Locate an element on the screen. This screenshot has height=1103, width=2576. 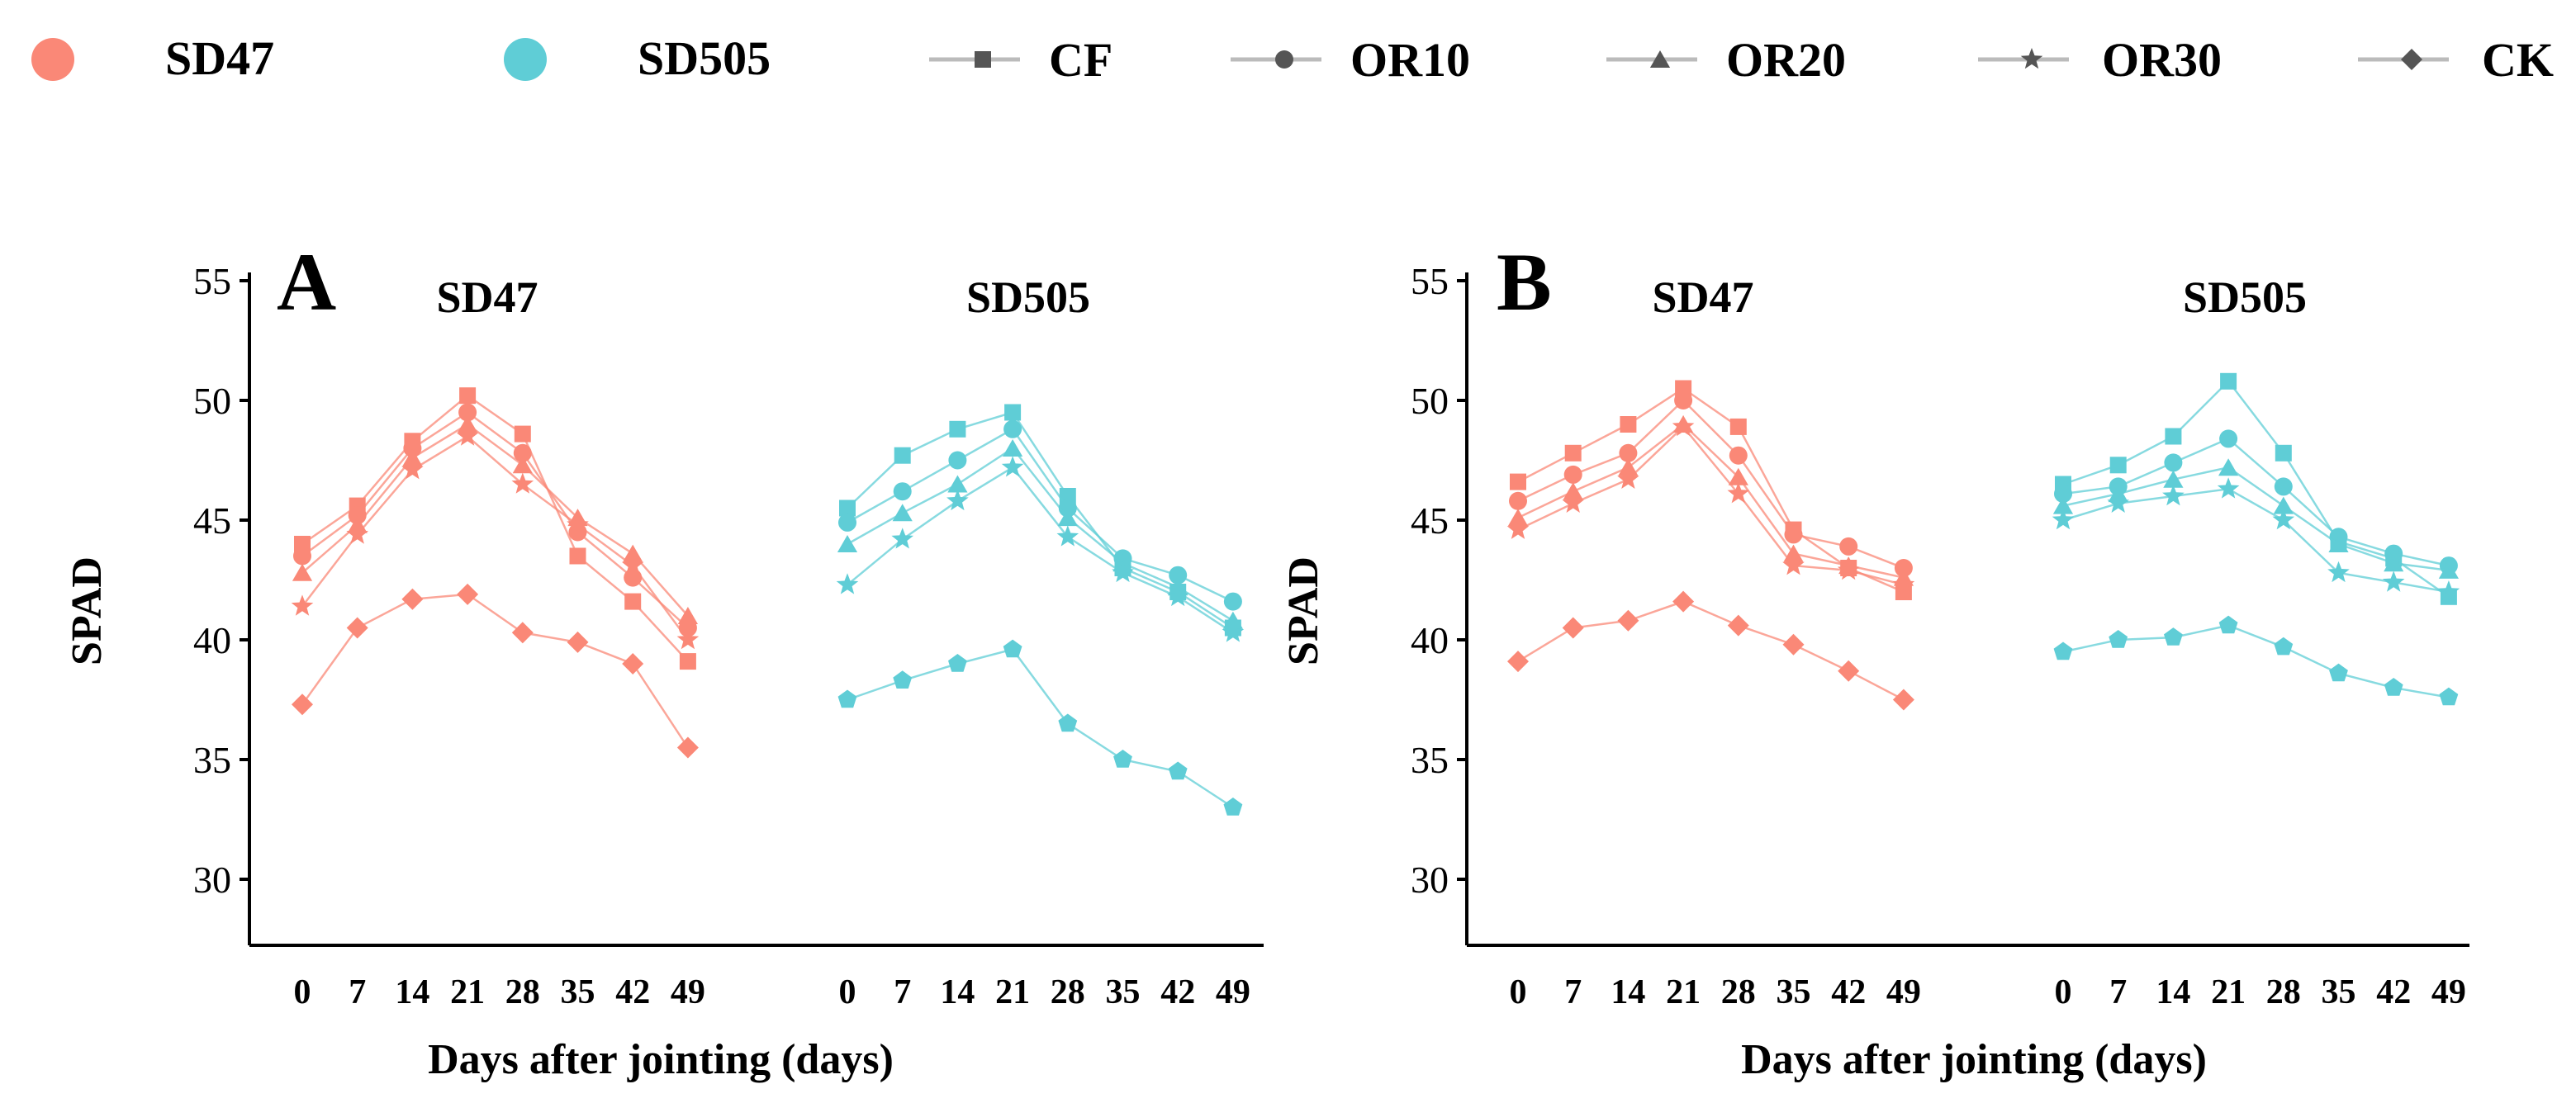
y-axis-label: SPAD is located at coordinates (87, 610).